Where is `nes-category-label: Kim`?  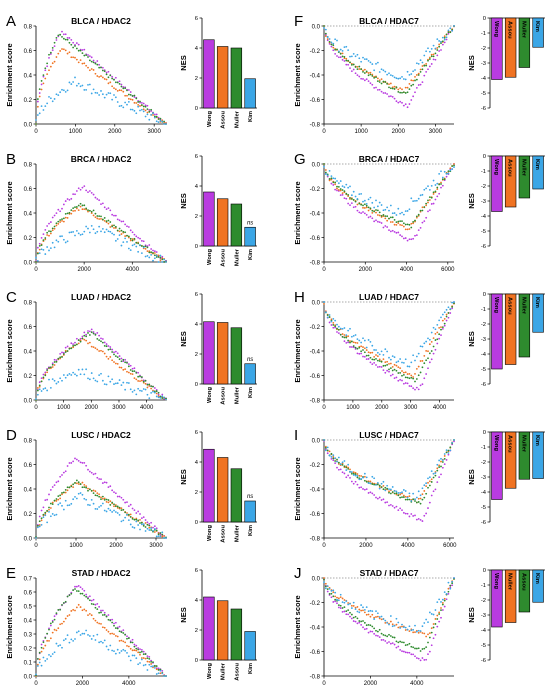
nes-category-label: Kim is located at coordinates (537, 440).